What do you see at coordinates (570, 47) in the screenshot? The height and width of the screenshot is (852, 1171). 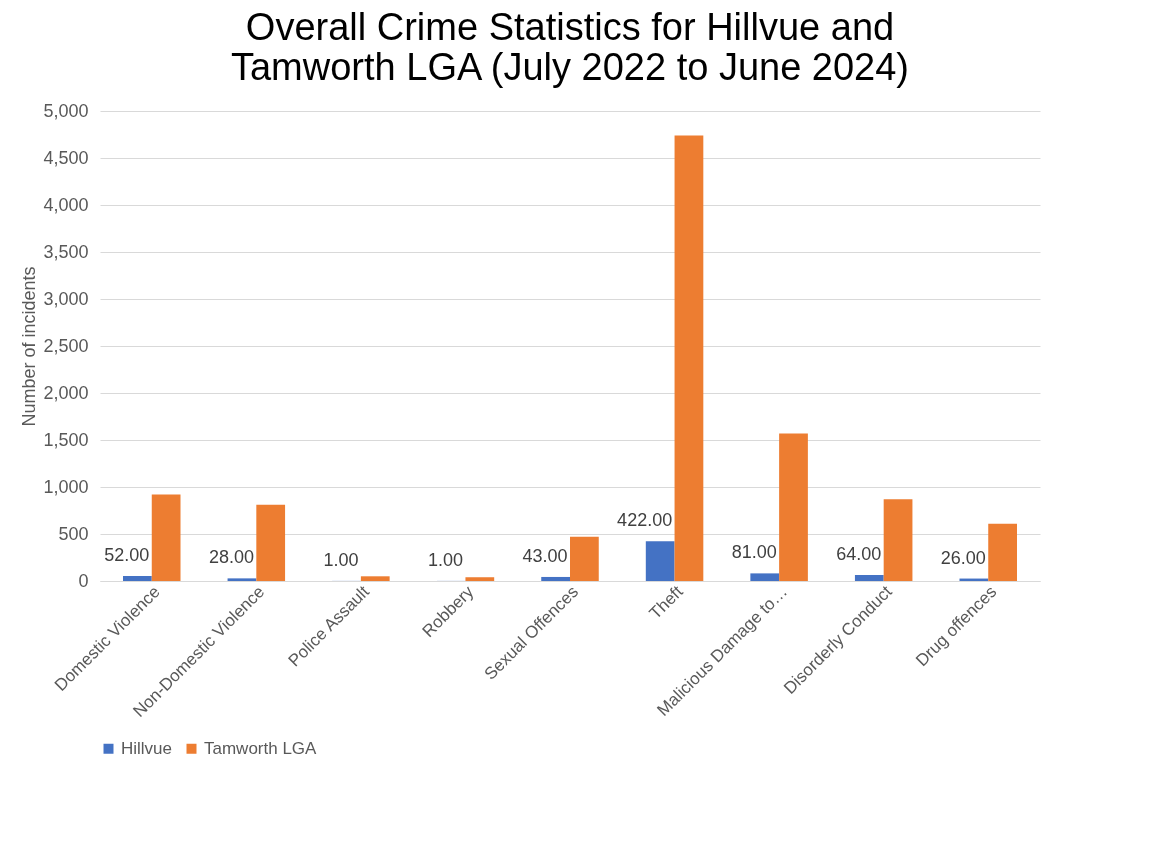 I see `chart-title: Overall Crime Statistics for Hillvue and Tamworth LGA (July 2022 to June 2024)` at bounding box center [570, 47].